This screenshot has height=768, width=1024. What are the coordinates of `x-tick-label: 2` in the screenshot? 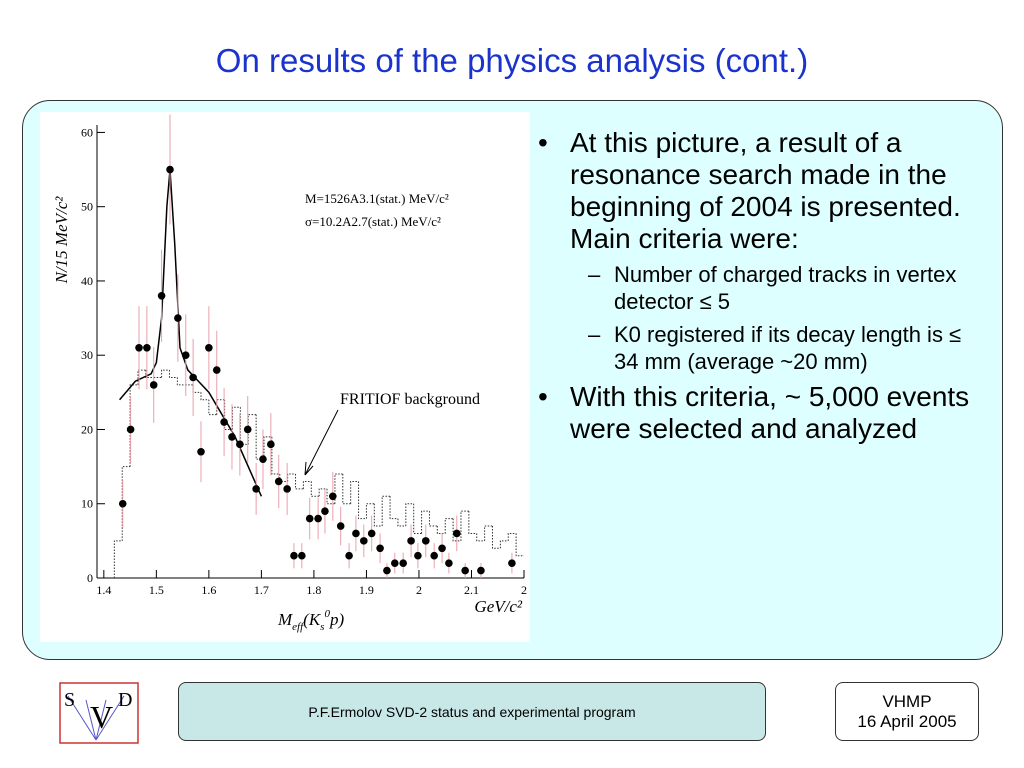 It's located at (419, 590).